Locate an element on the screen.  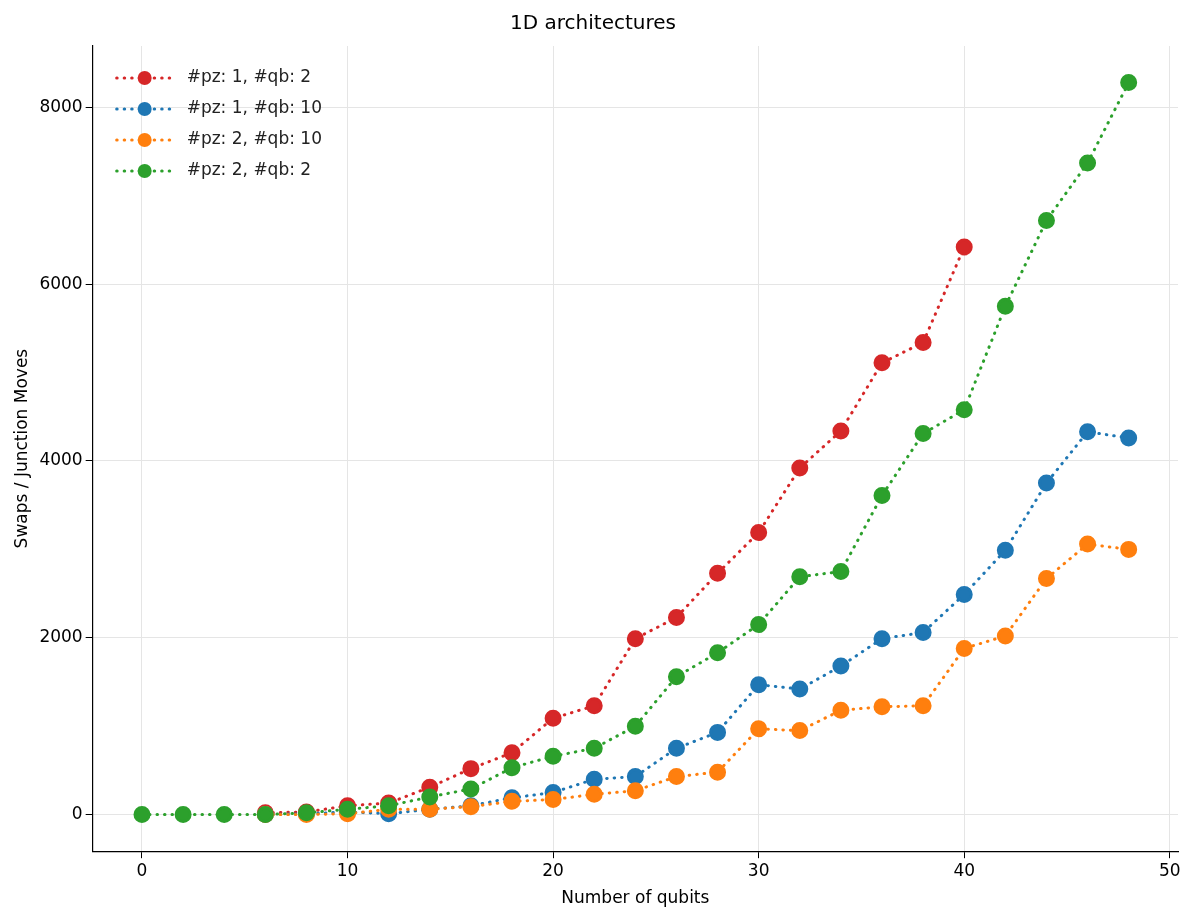
legend-label: #pz: 2, #qb: 10 is located at coordinates (254, 138).